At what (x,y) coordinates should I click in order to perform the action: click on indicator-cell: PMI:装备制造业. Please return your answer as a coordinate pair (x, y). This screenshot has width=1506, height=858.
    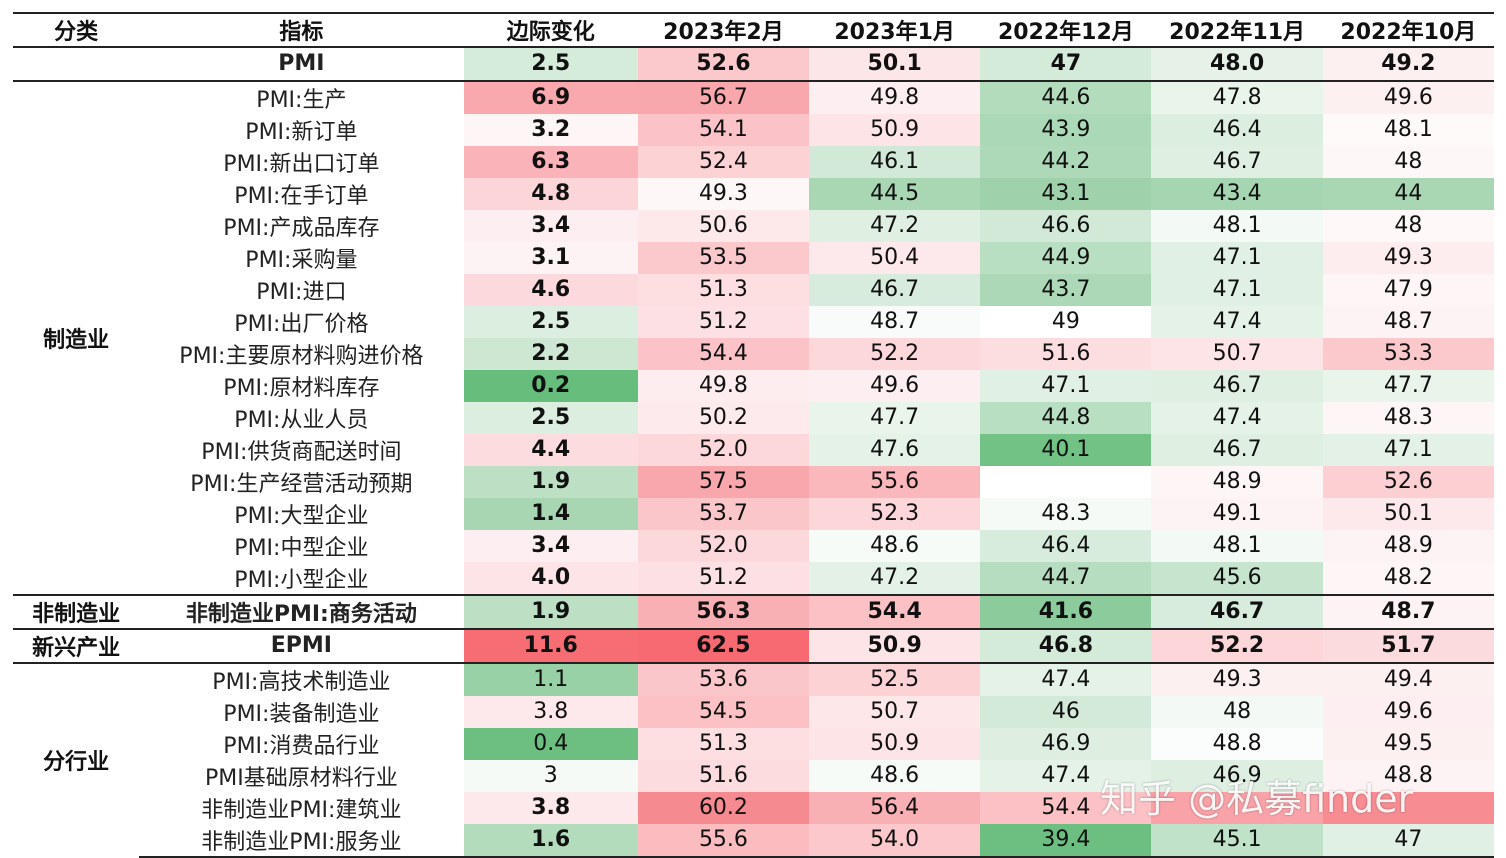
    Looking at the image, I should click on (301, 714).